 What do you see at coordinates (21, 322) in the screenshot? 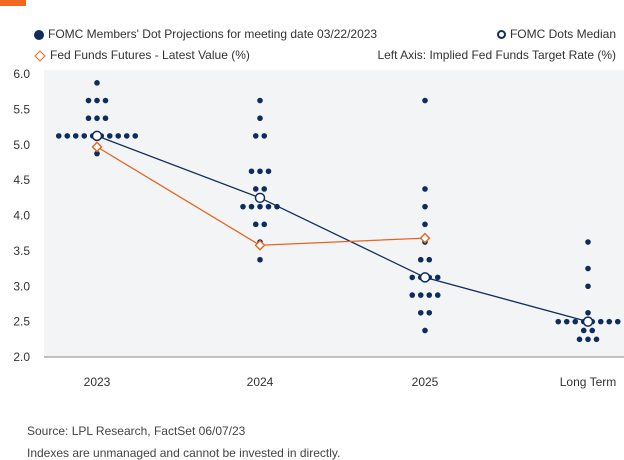
I see `y-tick-label: 2.5` at bounding box center [21, 322].